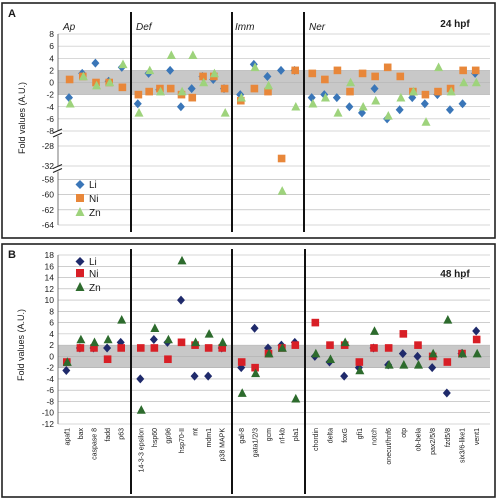 The height and width of the screenshot is (500, 498). I want to click on ytick-label-b: 10, so click(50, 300).